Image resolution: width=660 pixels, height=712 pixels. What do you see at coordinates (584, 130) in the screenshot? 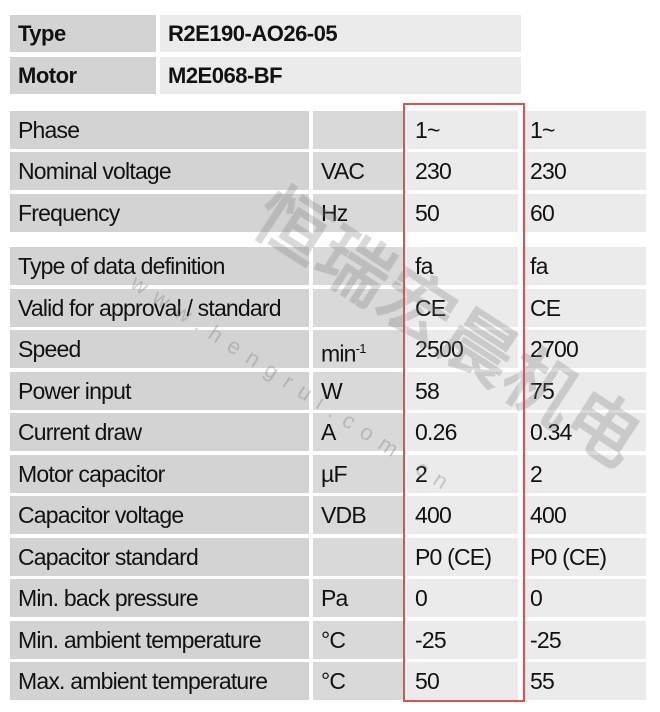
I see `value-60hz: 1~` at bounding box center [584, 130].